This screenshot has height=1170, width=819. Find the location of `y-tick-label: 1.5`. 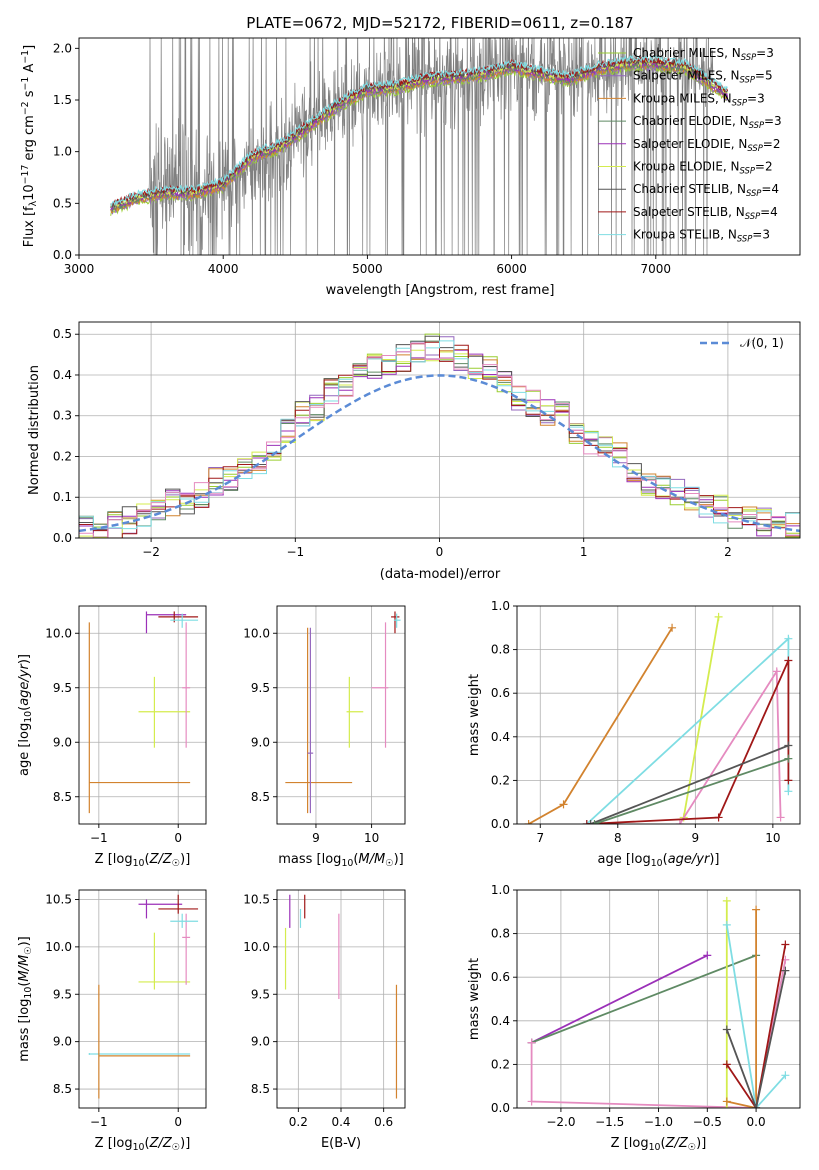

y-tick-label: 1.5 is located at coordinates (62, 100).